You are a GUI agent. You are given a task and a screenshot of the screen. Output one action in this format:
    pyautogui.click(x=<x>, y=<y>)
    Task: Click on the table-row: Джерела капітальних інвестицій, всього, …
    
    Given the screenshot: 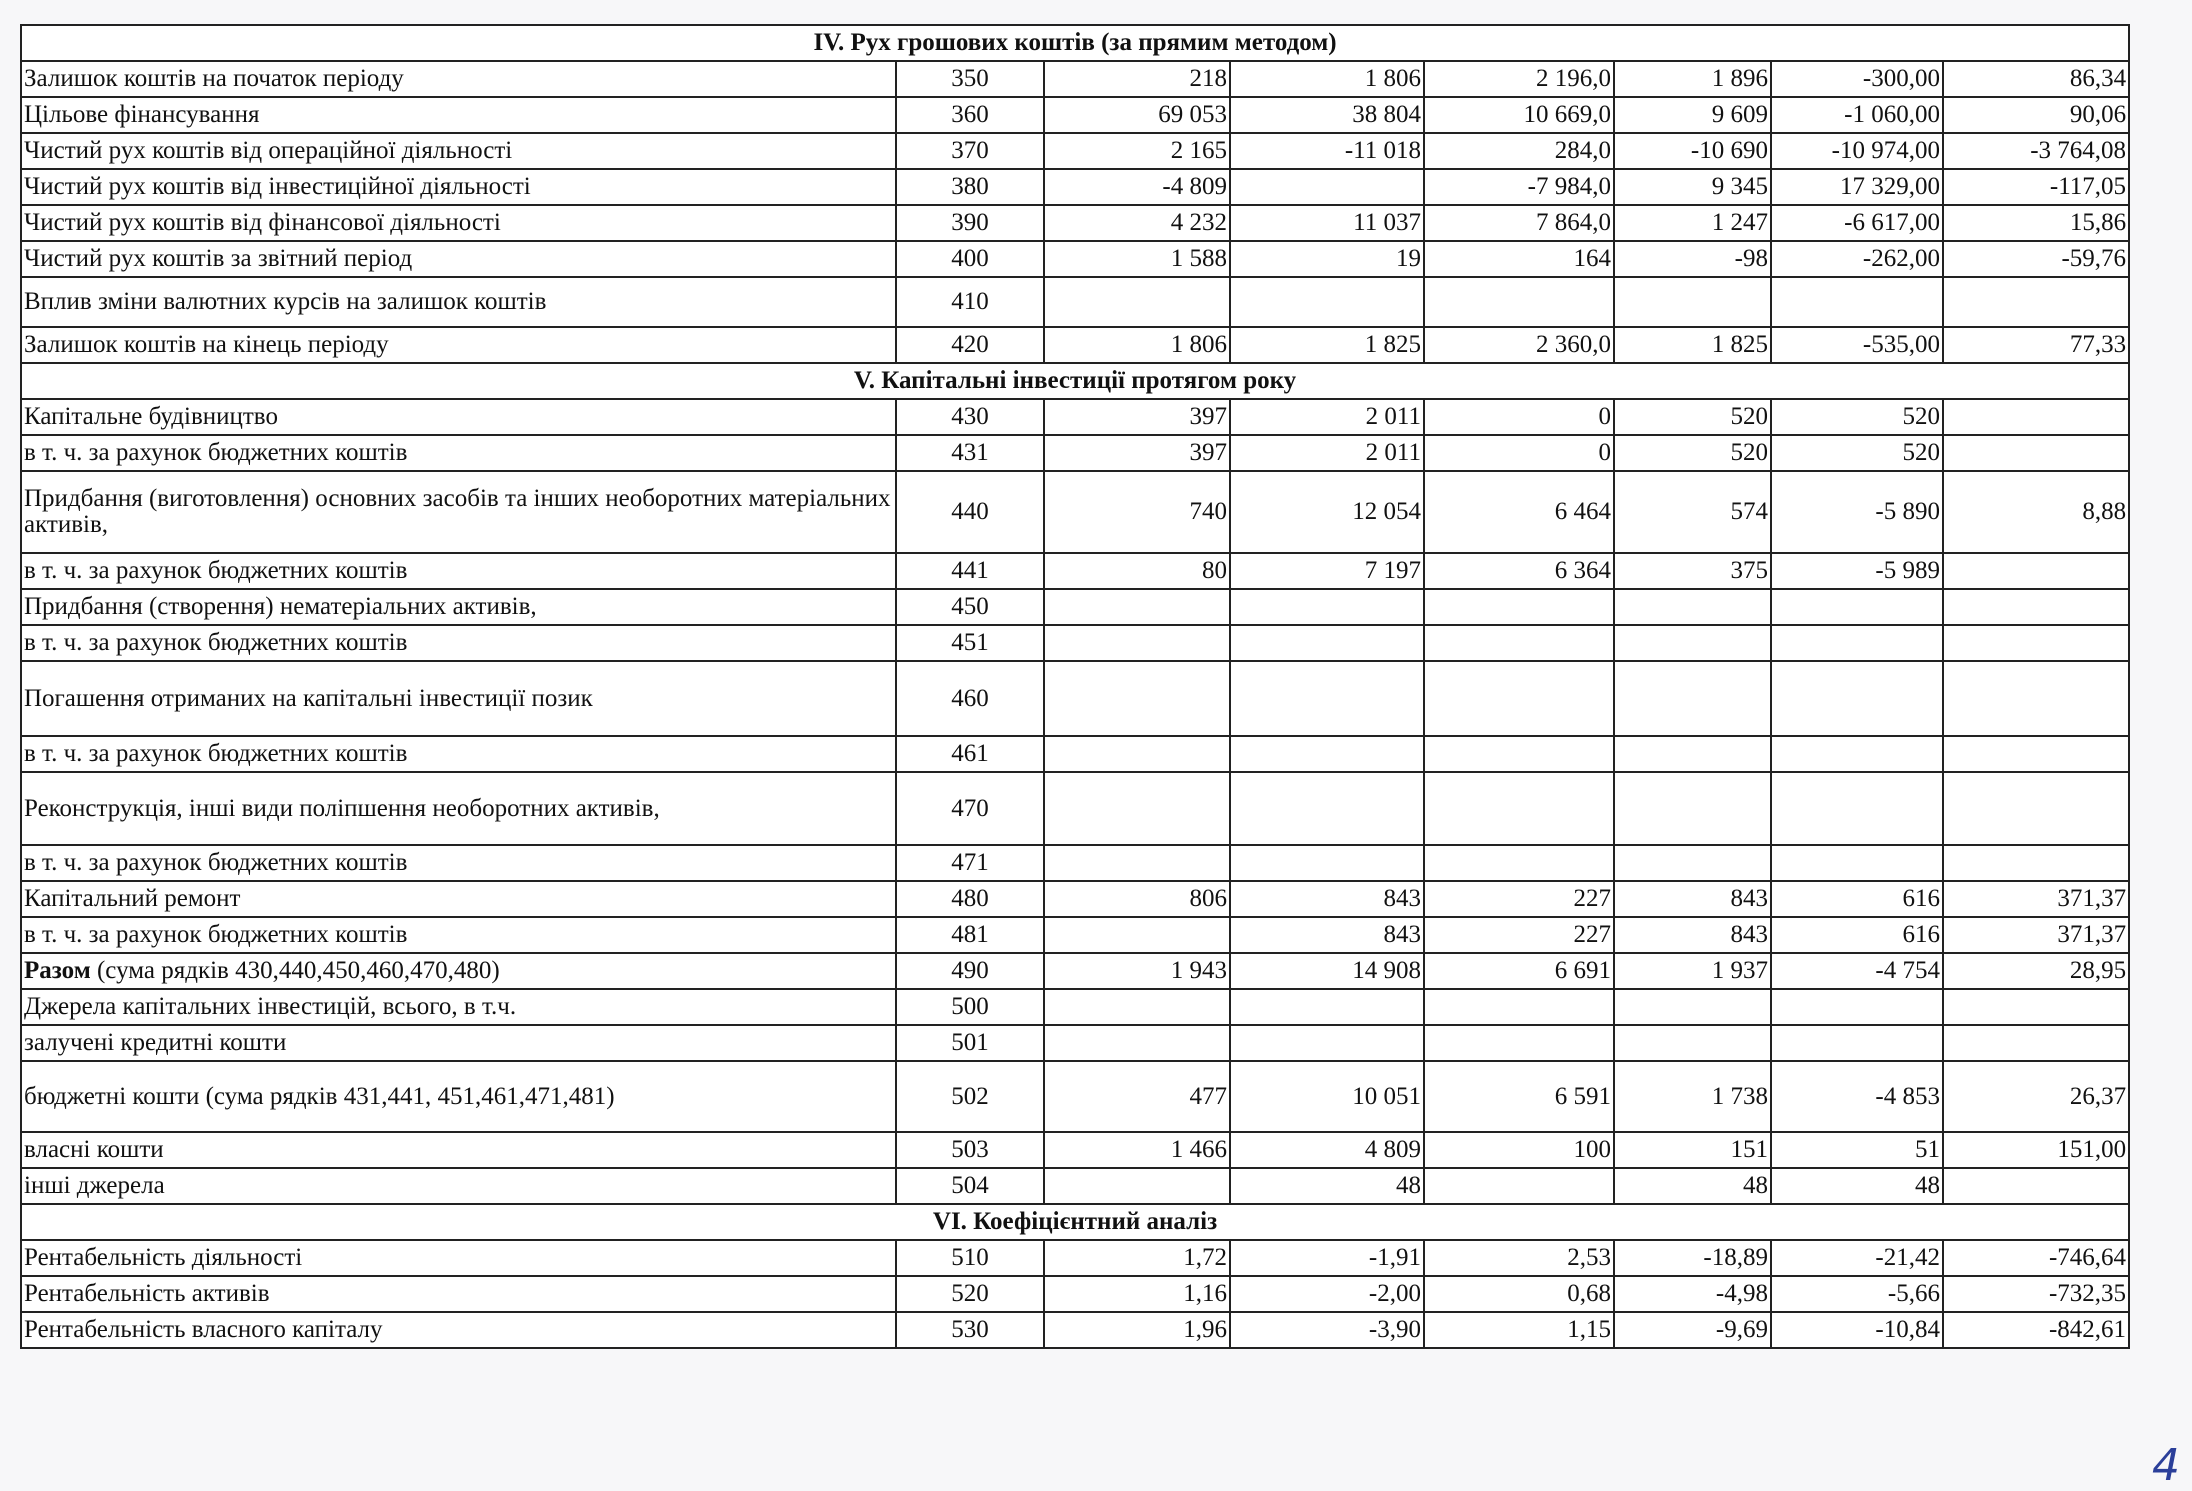 What is the action you would take?
    pyautogui.click(x=1075, y=1007)
    